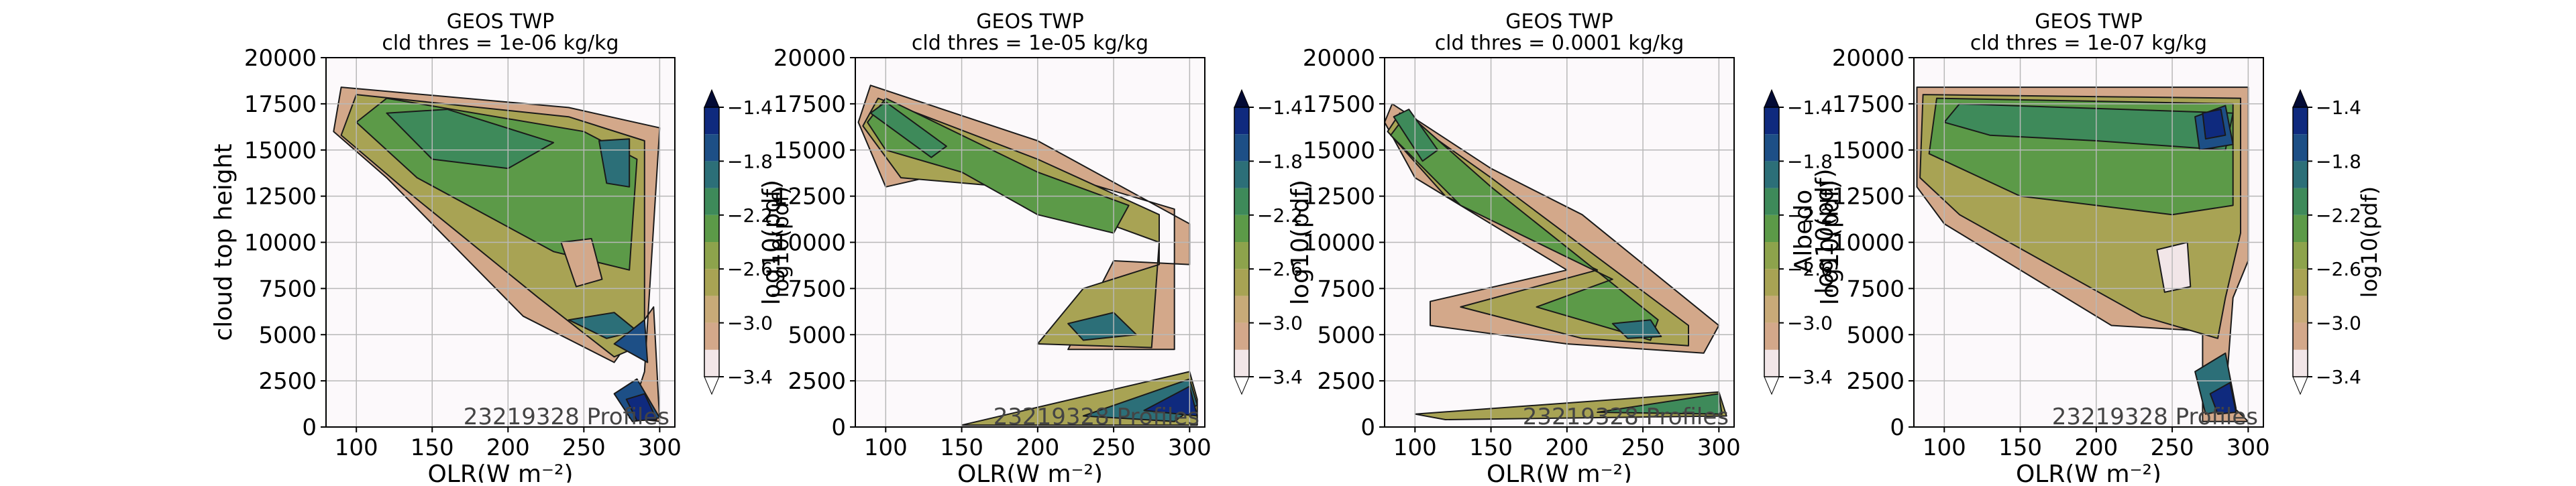 This screenshot has height=486, width=2576. I want to click on y-tick-label: 10000, so click(809, 244).